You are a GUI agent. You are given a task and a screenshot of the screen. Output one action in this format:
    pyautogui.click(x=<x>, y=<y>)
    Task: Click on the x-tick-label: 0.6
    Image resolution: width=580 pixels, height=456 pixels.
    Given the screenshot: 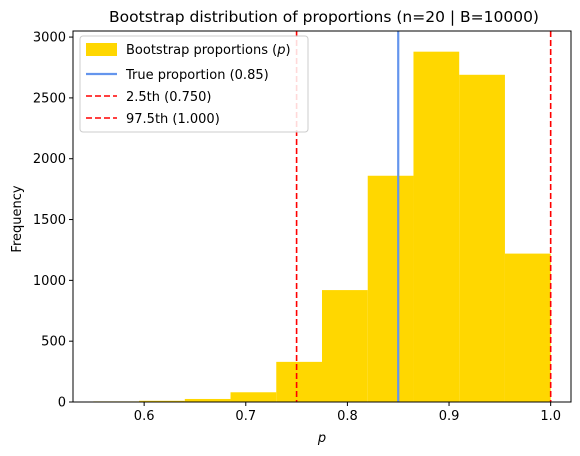 What is the action you would take?
    pyautogui.click(x=144, y=416)
    